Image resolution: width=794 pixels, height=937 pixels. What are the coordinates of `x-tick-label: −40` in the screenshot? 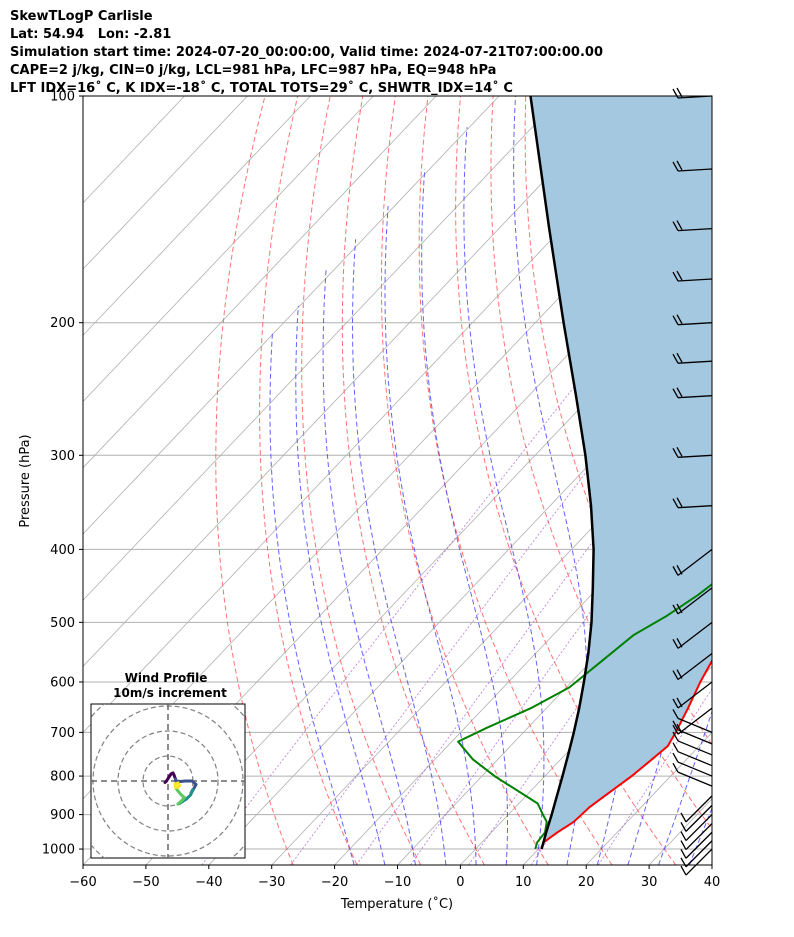 It's located at (208, 882).